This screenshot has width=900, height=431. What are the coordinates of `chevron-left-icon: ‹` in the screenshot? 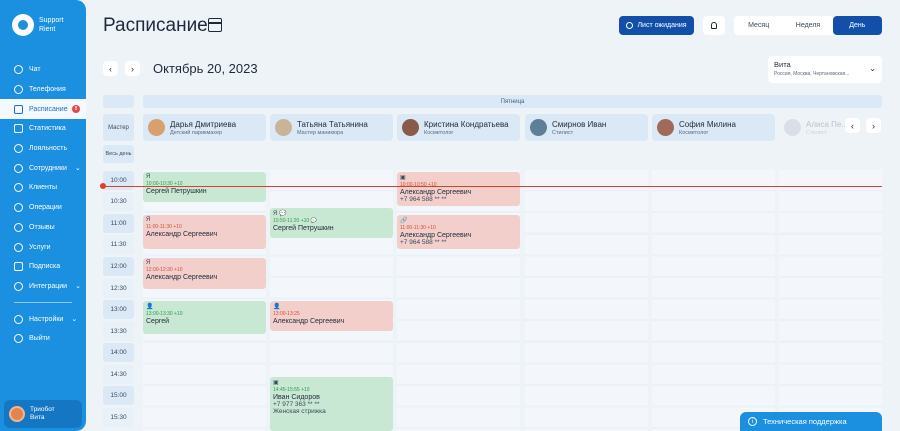 It's located at (110, 68).